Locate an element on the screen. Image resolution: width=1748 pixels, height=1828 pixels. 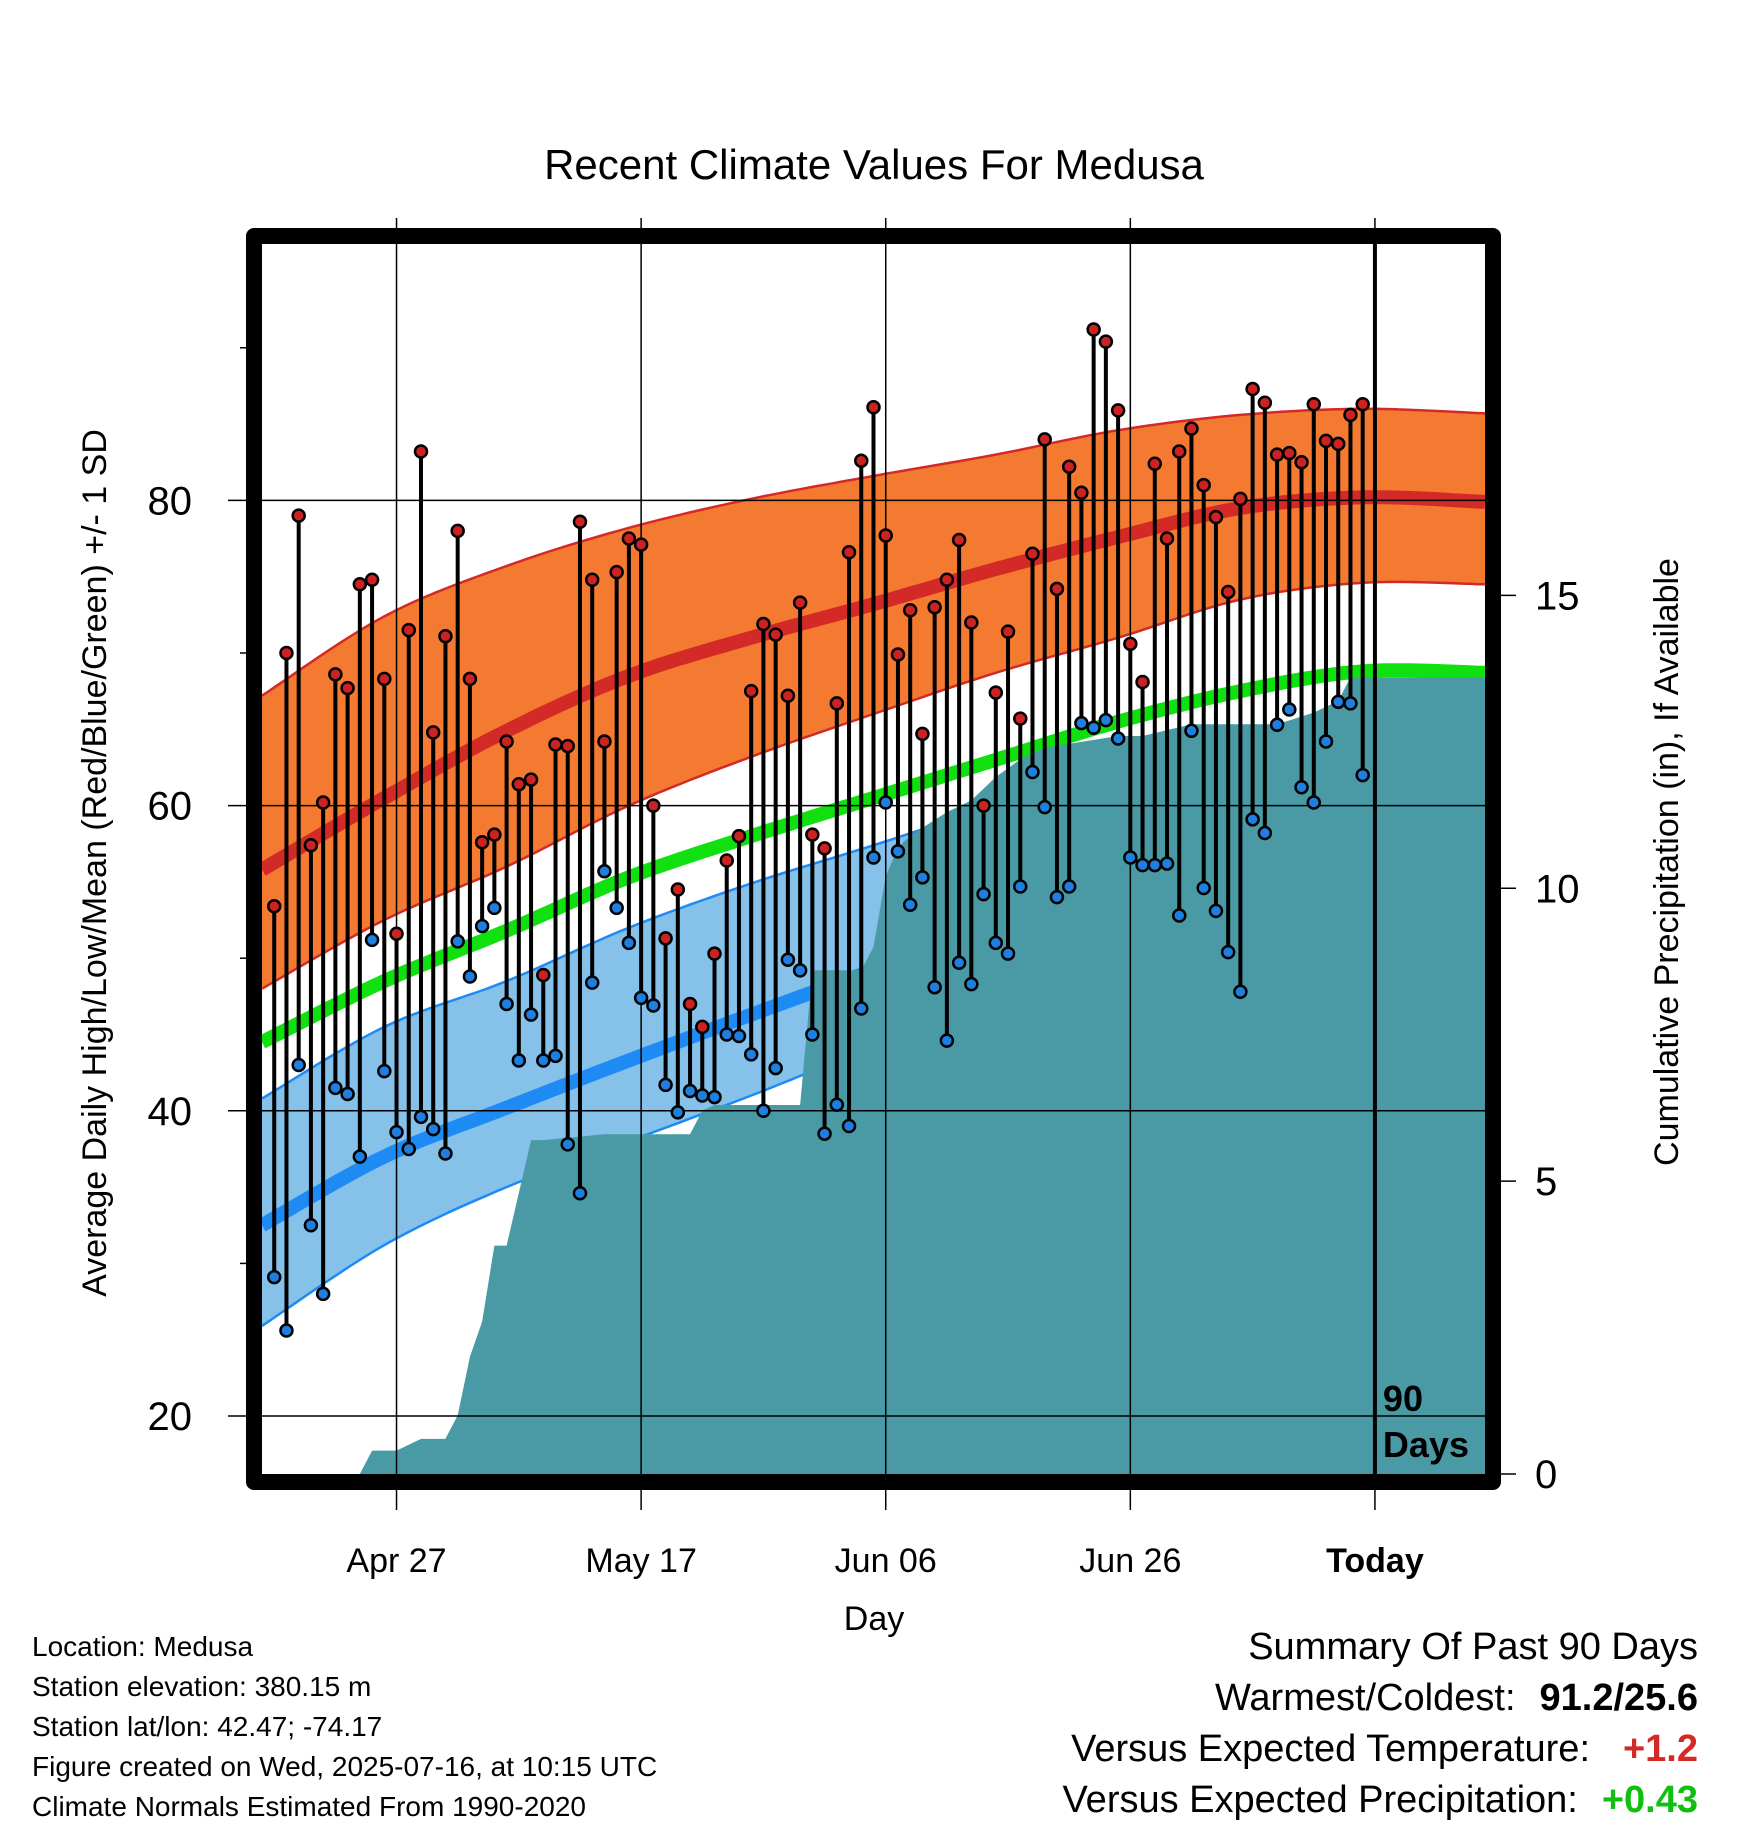
x-tick-label: Jun 26 is located at coordinates (1130, 1561).